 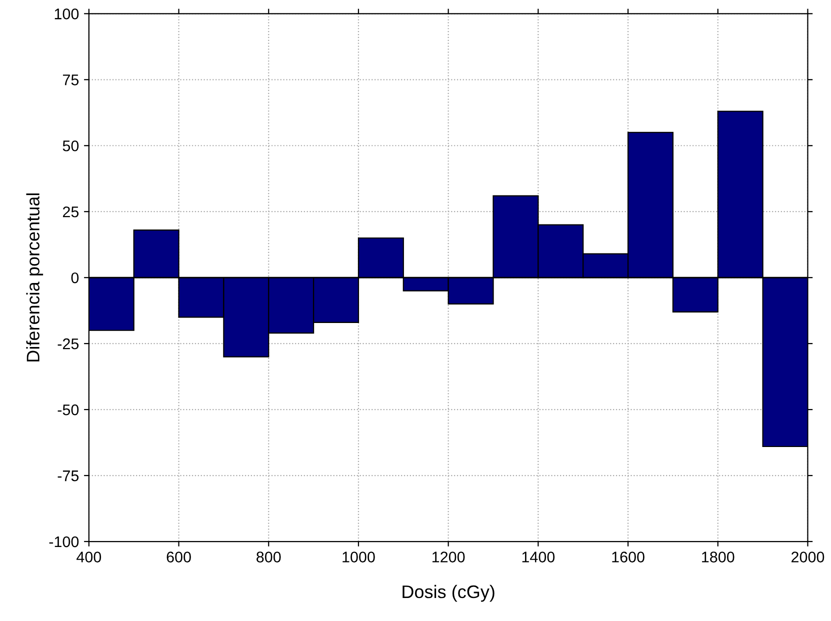 I want to click on x-tick-label: 400, so click(x=89, y=557).